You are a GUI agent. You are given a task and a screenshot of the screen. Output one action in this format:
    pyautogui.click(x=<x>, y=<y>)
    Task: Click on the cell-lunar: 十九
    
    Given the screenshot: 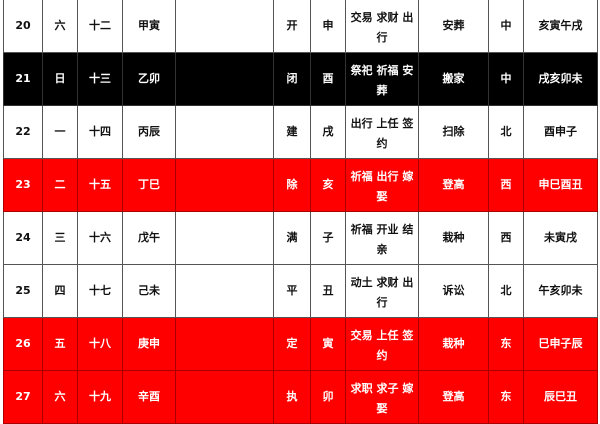 What is the action you would take?
    pyautogui.click(x=100, y=397)
    